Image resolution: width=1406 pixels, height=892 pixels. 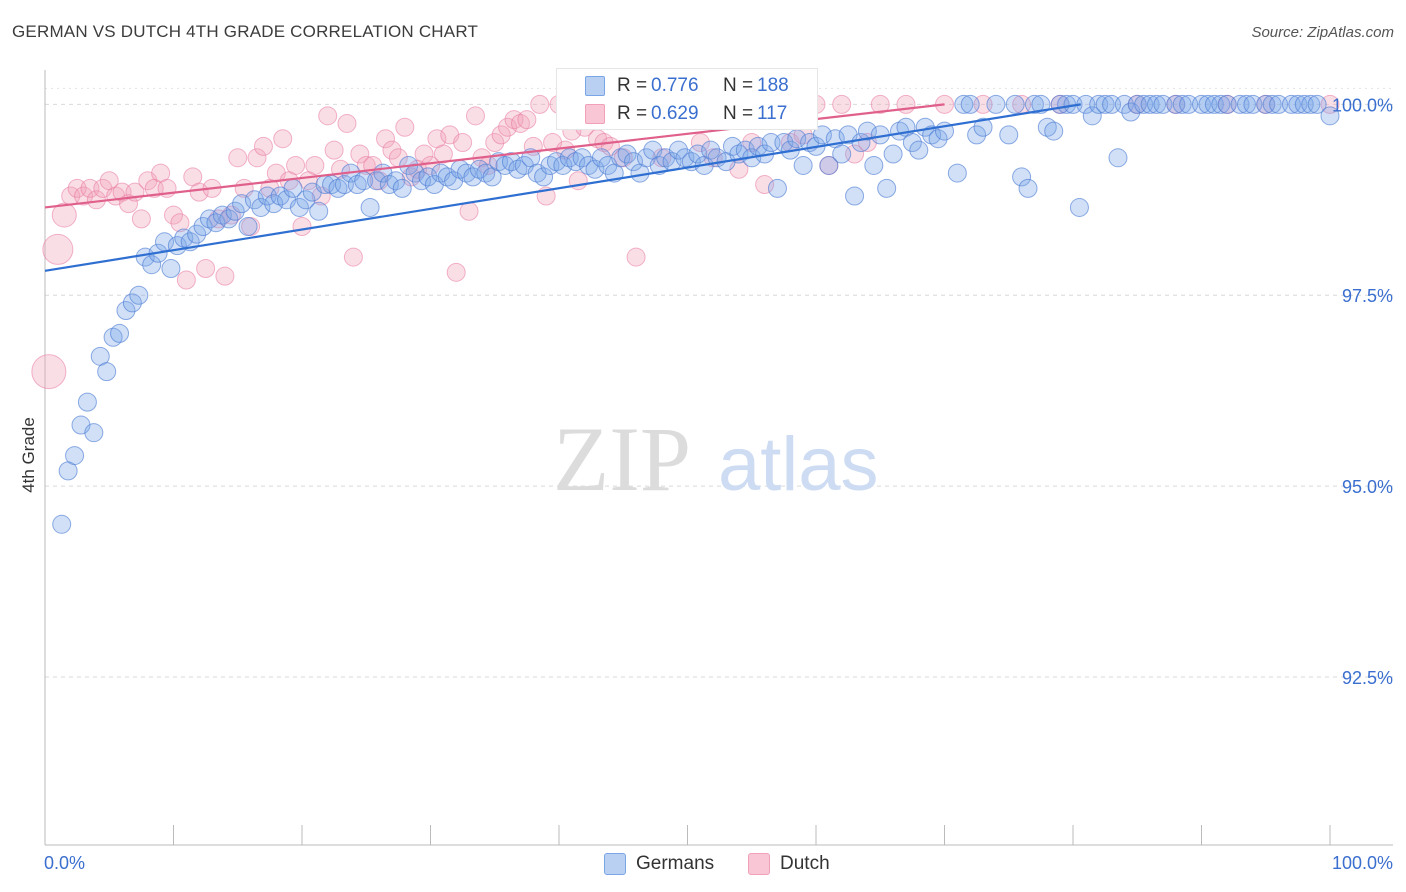 I want to click on x-tick-label: 100.0%, so click(x=1362, y=863).